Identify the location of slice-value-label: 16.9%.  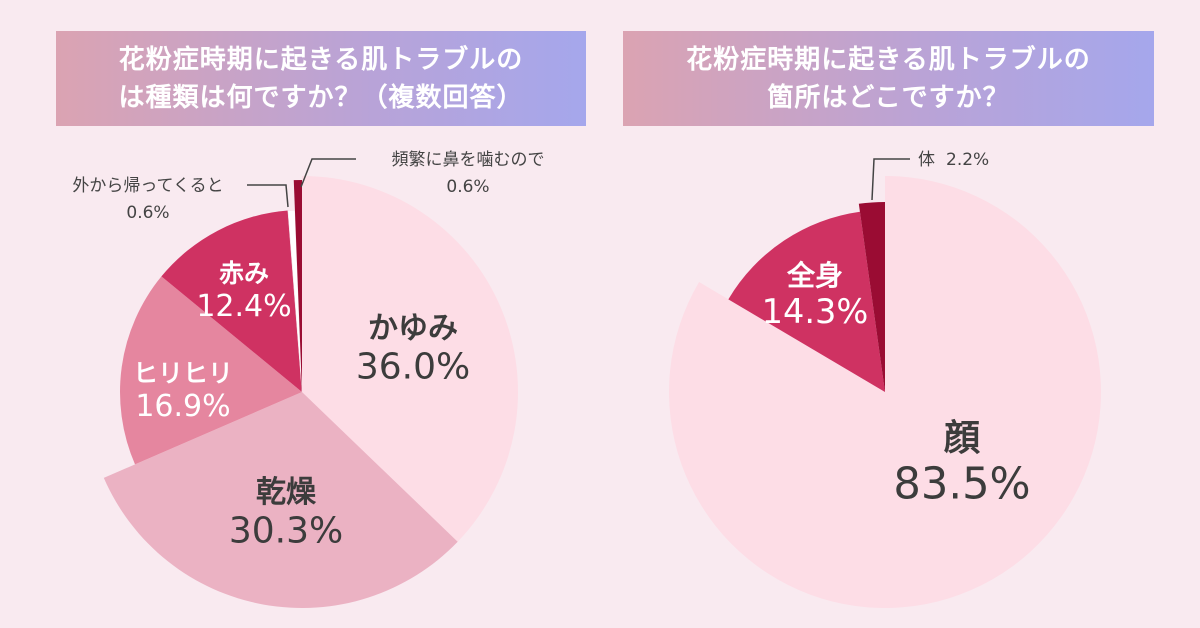
(182, 406).